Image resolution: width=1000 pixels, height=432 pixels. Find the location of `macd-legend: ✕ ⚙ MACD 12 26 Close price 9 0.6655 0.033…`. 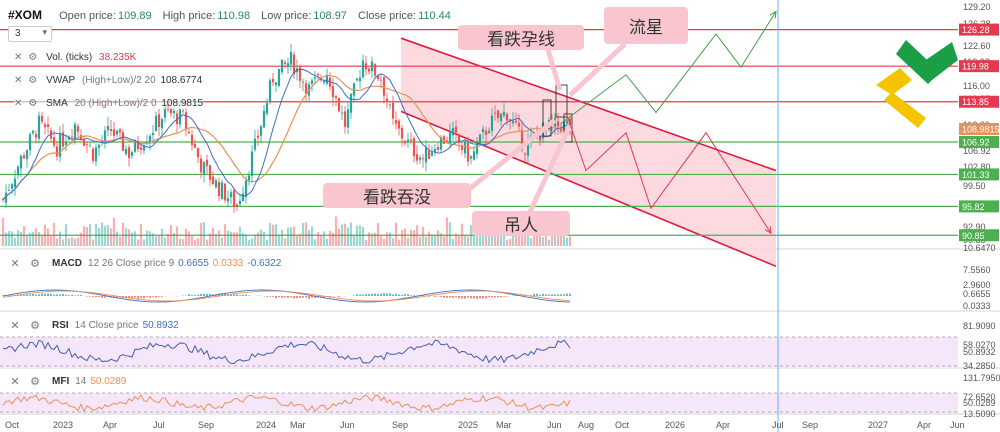

macd-legend: ✕ ⚙ MACD 12 26 Close price 9 0.6655 0.033… is located at coordinates (146, 263).